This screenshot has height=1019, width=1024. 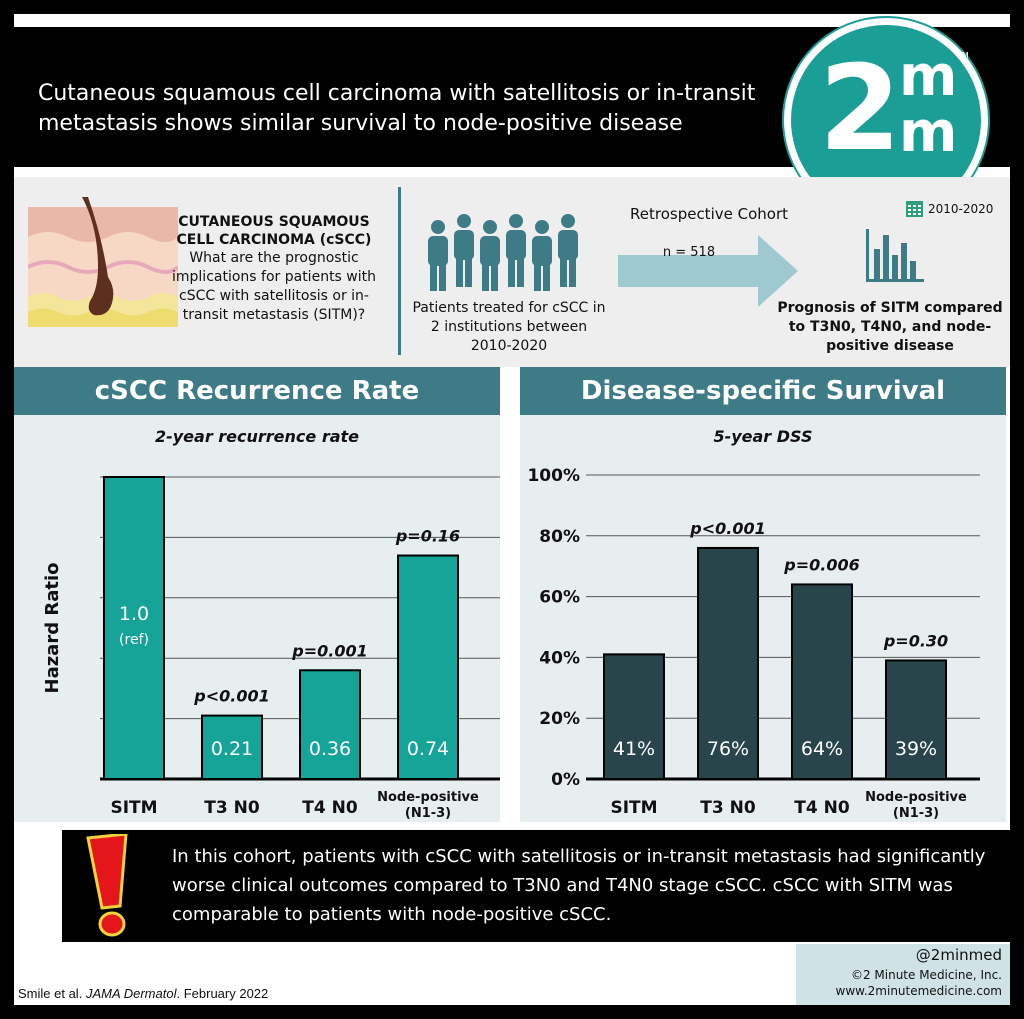 I want to click on y-tick-label: 40%, so click(x=559, y=658).